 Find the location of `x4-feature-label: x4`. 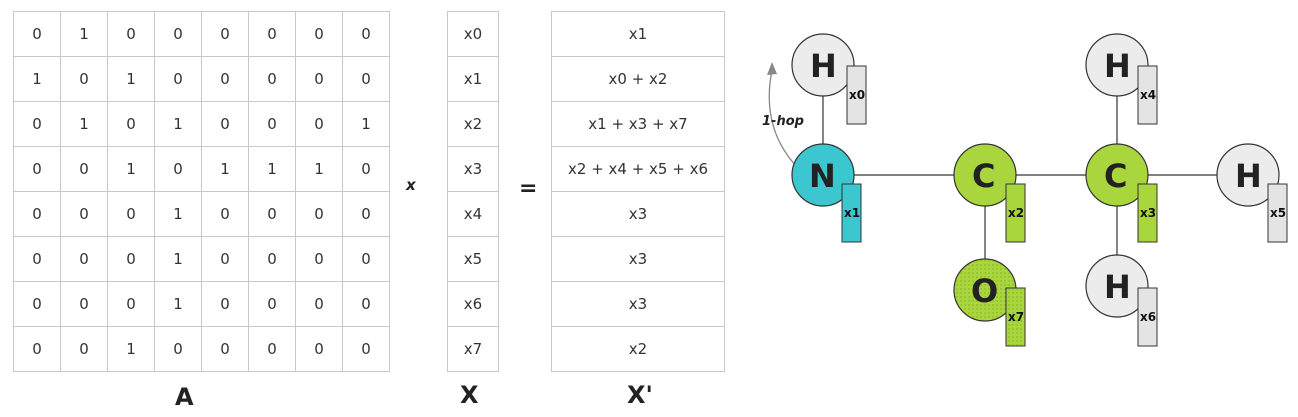

x4-feature-label: x4 is located at coordinates (1148, 95).